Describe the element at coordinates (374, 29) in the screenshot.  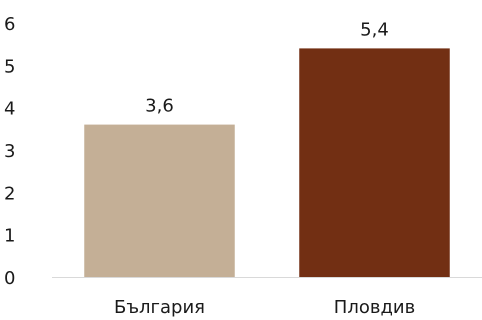
I see `data-label-2: 5,4` at that location.